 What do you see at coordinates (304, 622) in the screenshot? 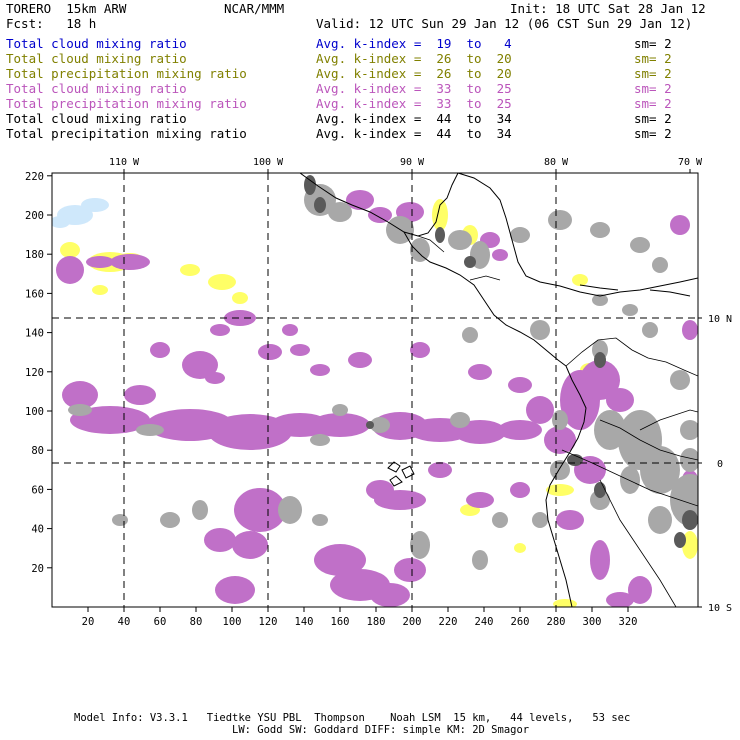
I see `x-tick-label: 140` at bounding box center [304, 622].